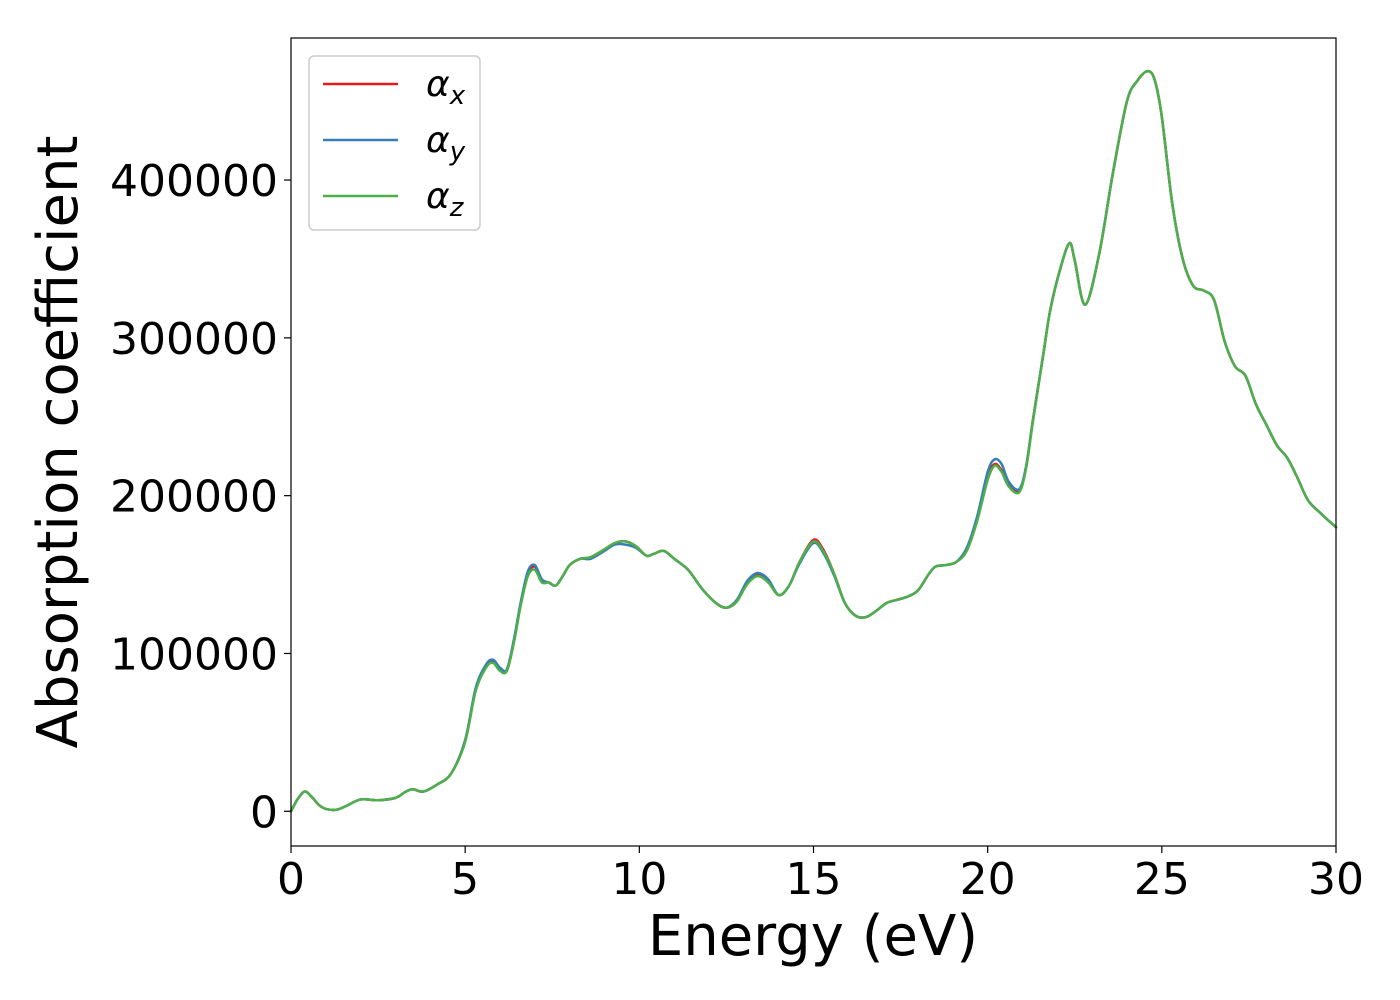  What do you see at coordinates (194, 339) in the screenshot?
I see `y-tick-label: 300000` at bounding box center [194, 339].